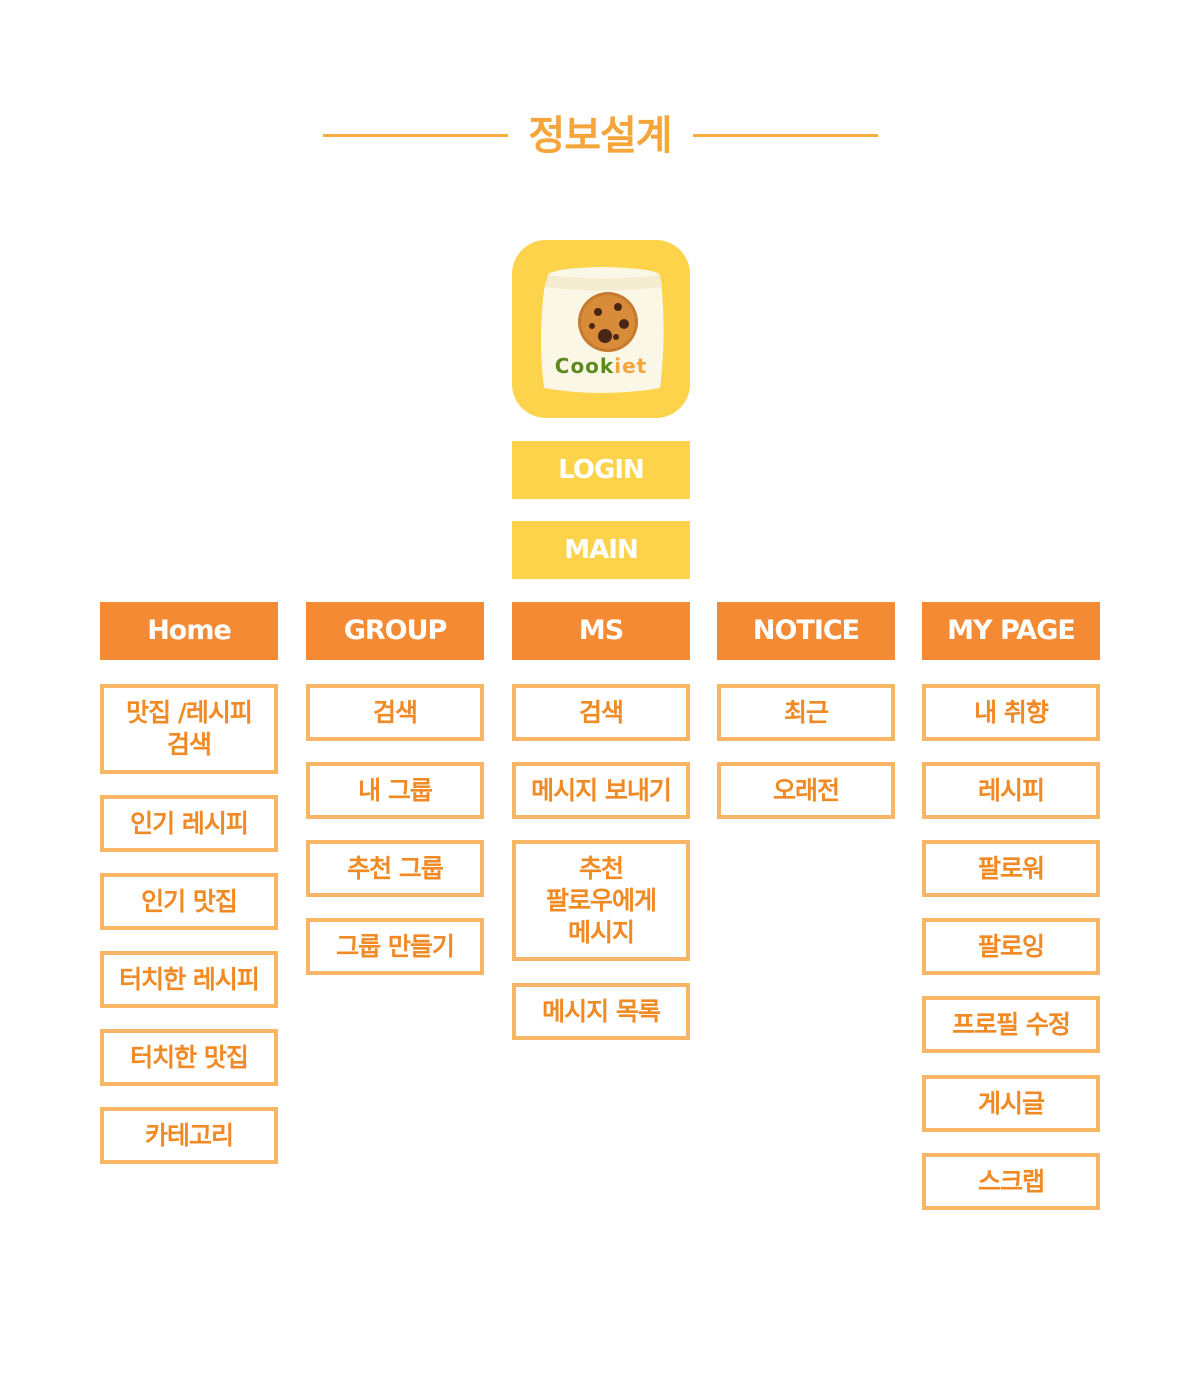 This screenshot has width=1200, height=1378. I want to click on column-header-home: Home, so click(189, 631).